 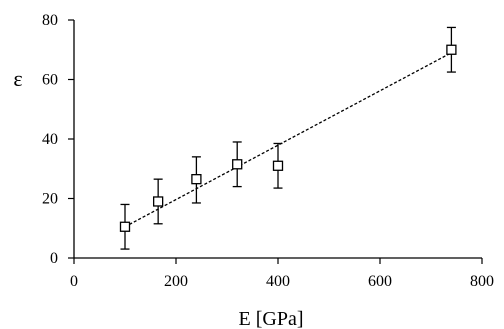 I want to click on x-tick-label: 400, so click(x=278, y=281).